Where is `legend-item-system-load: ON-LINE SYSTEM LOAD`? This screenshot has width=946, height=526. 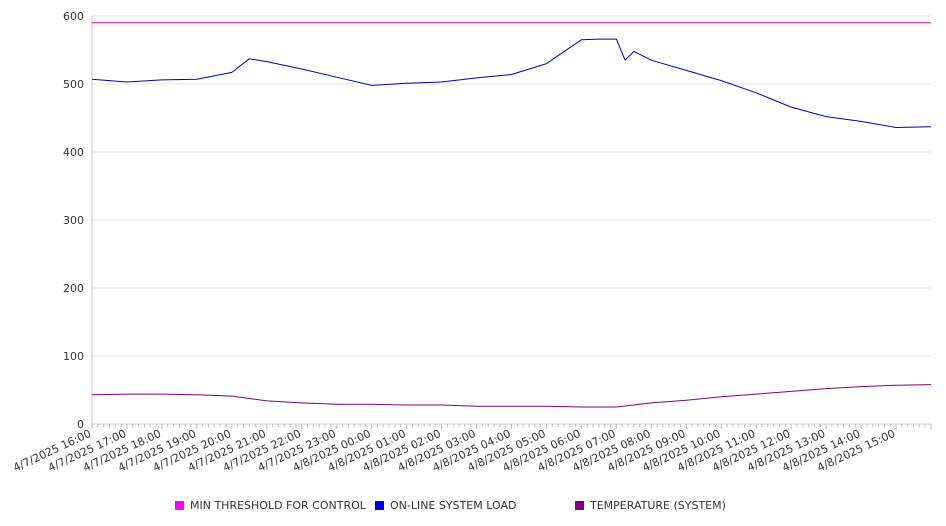
legend-item-system-load: ON-LINE SYSTEM LOAD is located at coordinates (445, 505).